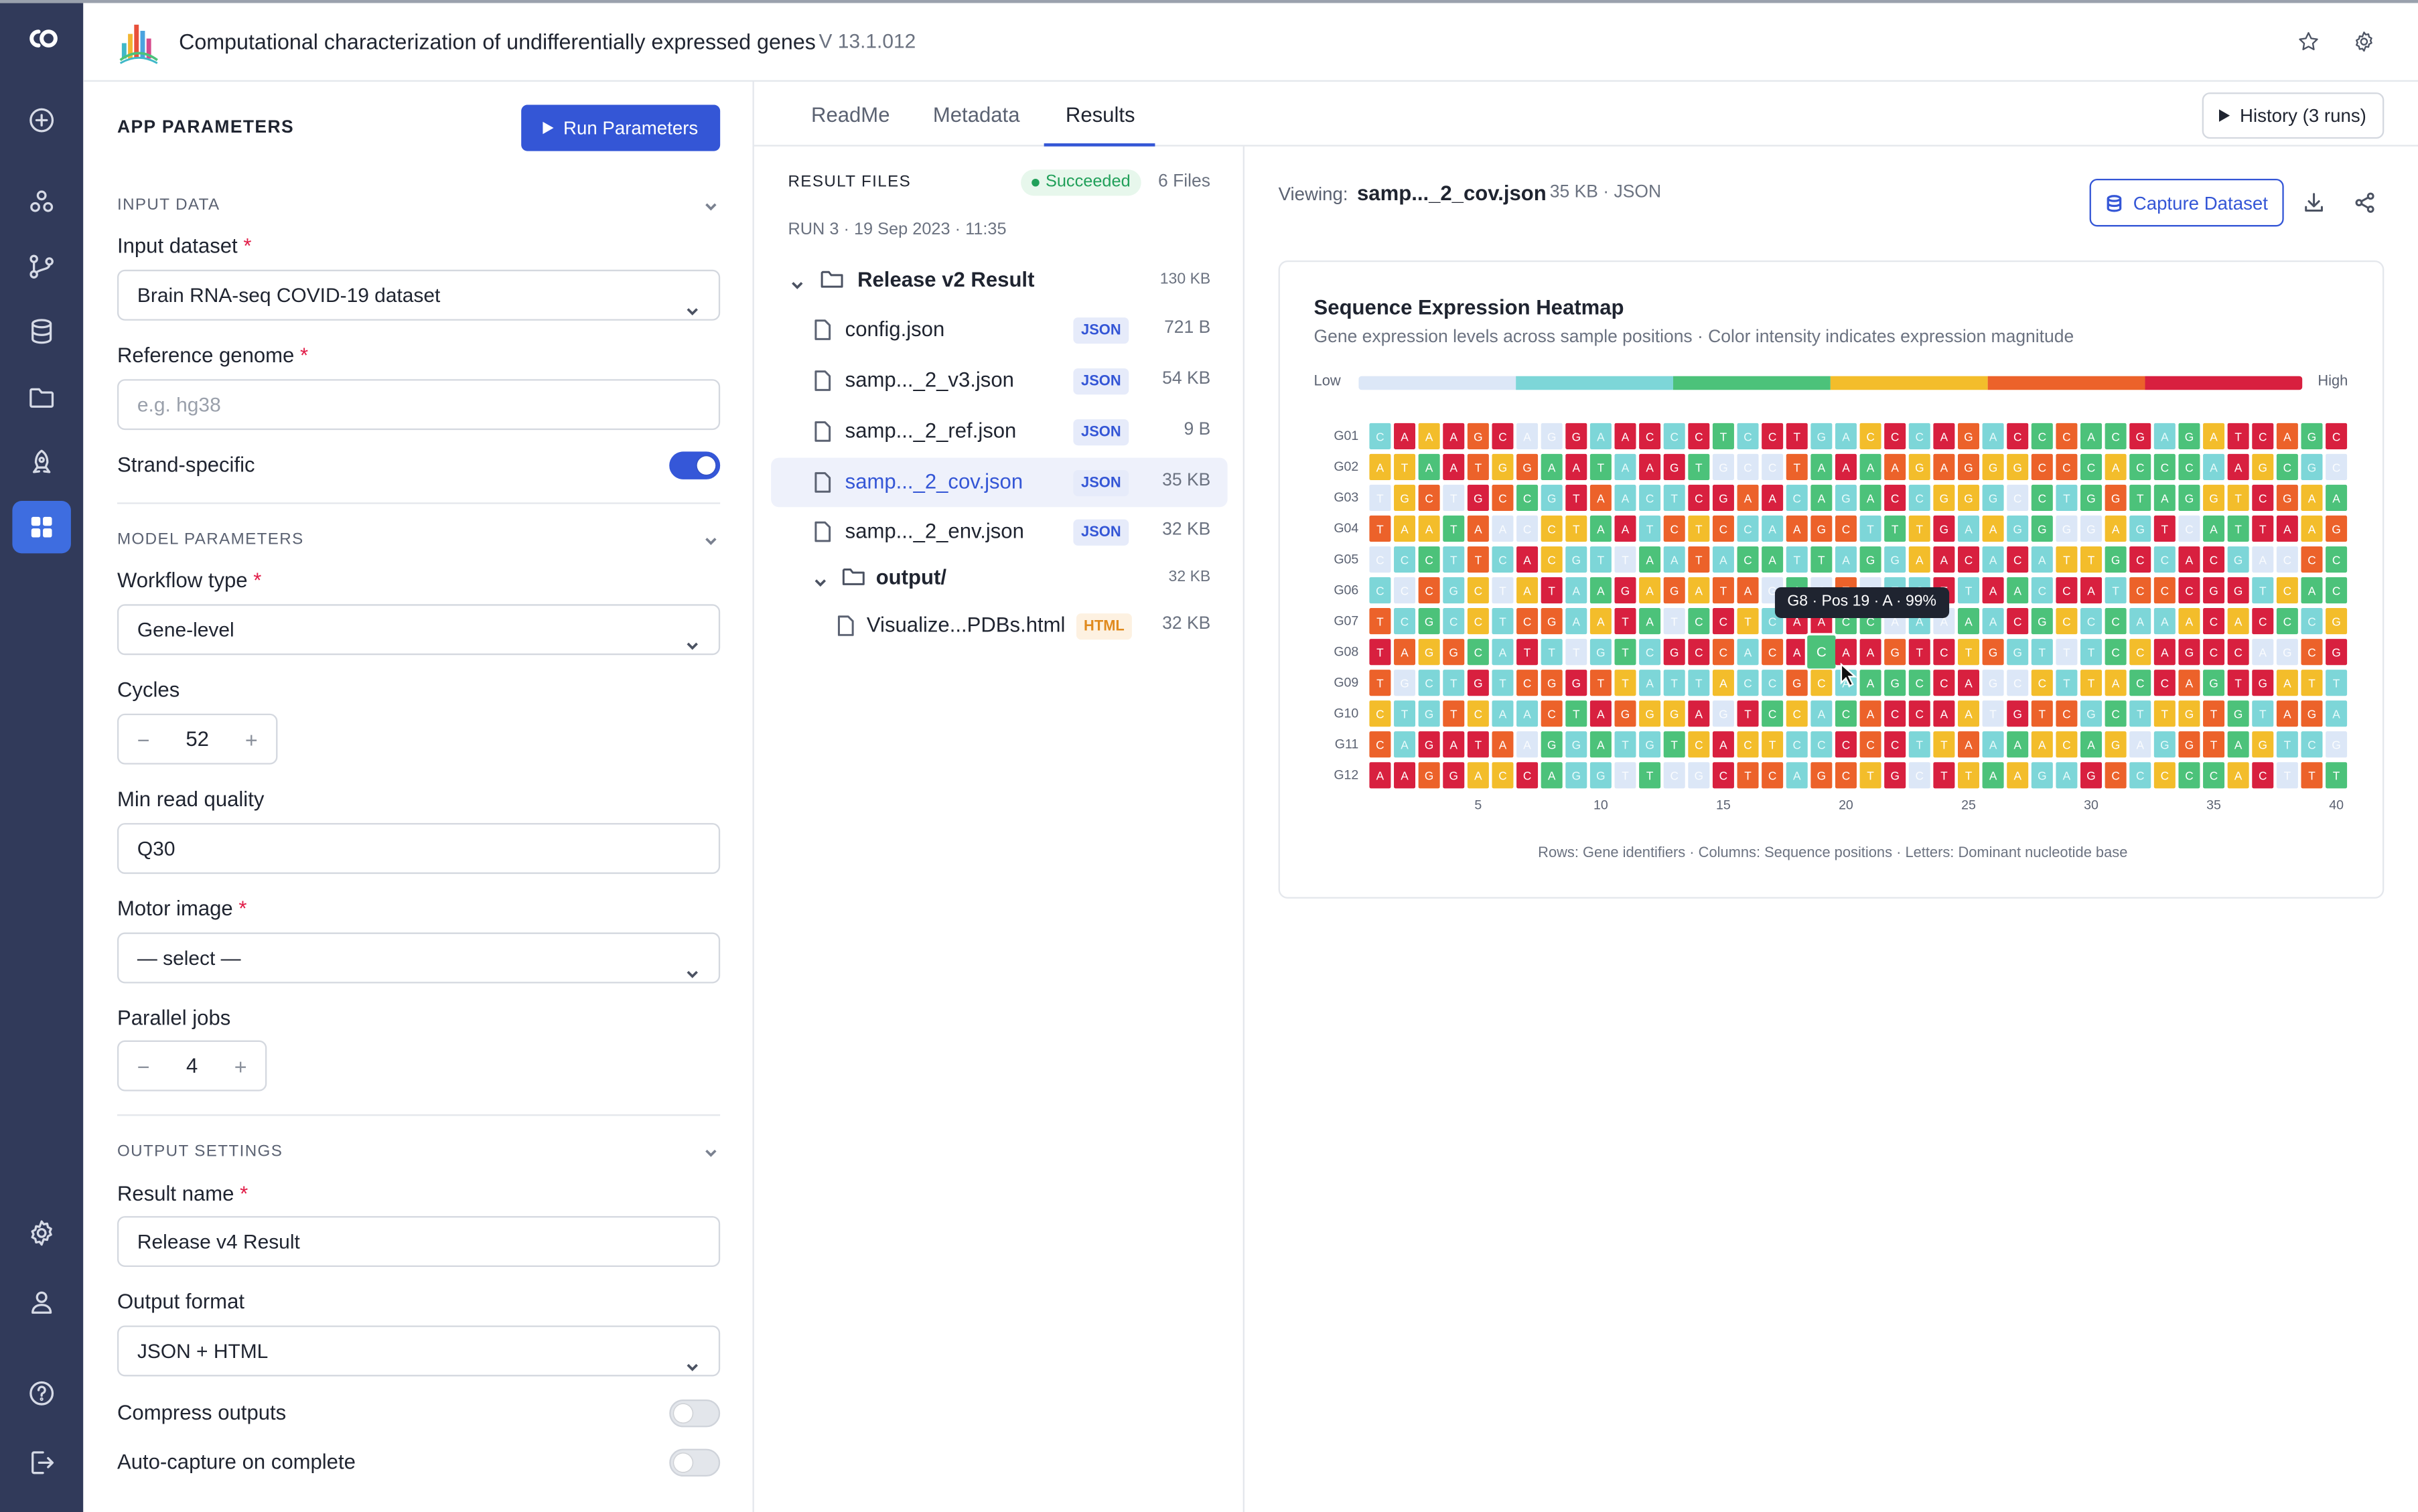  I want to click on chevron-down-icon, so click(797, 281).